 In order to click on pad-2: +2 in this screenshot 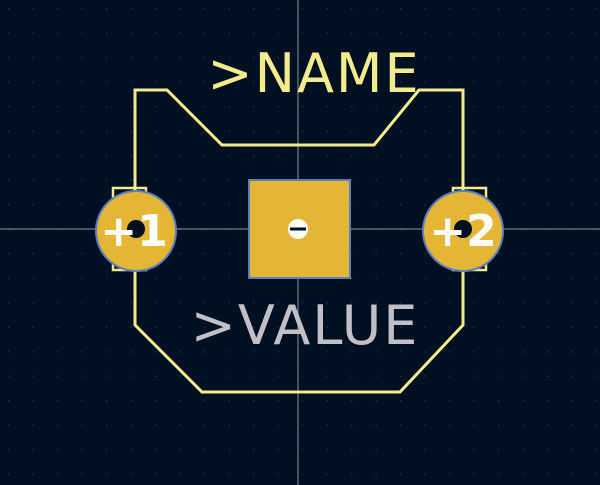, I will do `click(463, 231)`.